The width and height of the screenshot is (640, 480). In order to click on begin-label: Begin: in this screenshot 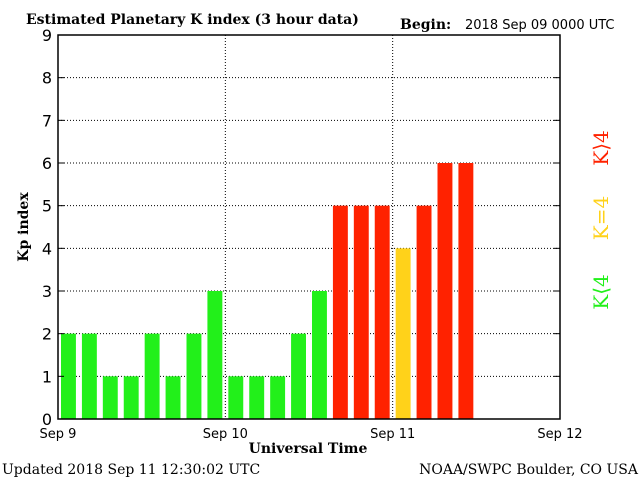, I will do `click(425, 25)`.